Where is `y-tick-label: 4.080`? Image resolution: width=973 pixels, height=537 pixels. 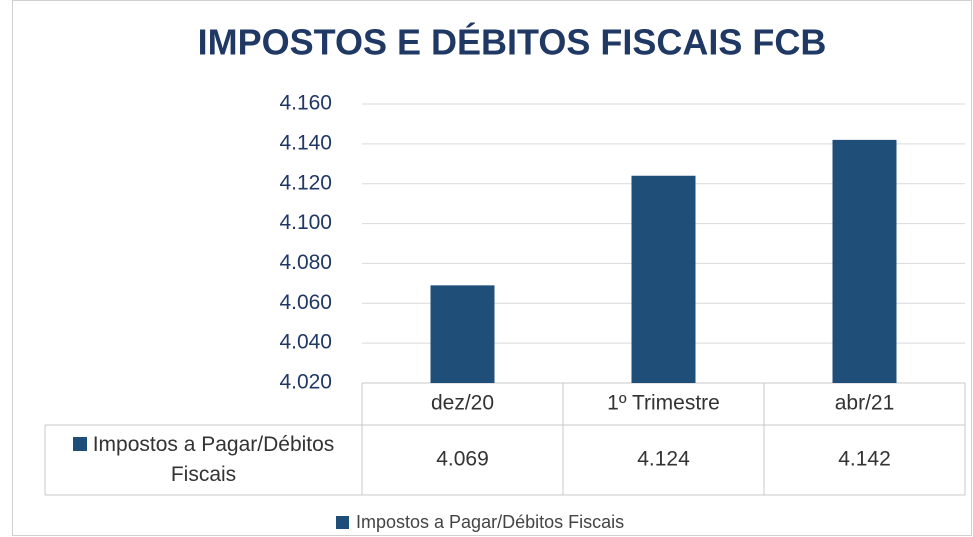 y-tick-label: 4.080 is located at coordinates (305, 262).